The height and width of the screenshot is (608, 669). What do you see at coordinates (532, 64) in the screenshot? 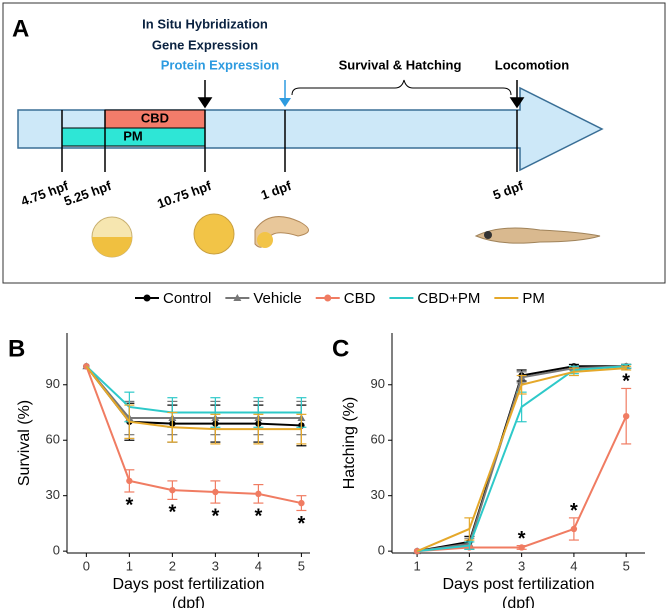
I see `locomotion-label: Locomotion` at bounding box center [532, 64].